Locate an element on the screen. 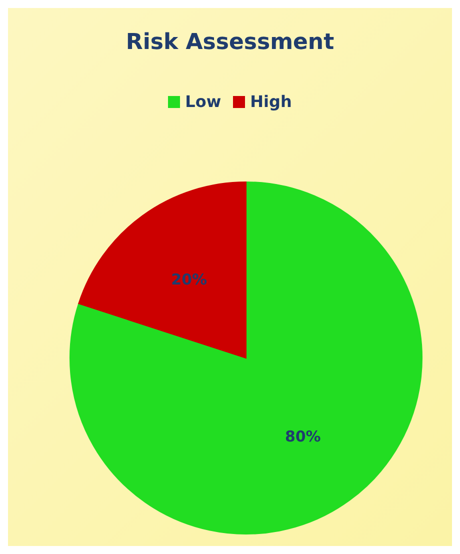 The image size is (460, 554). legend-label: Low is located at coordinates (203, 101).